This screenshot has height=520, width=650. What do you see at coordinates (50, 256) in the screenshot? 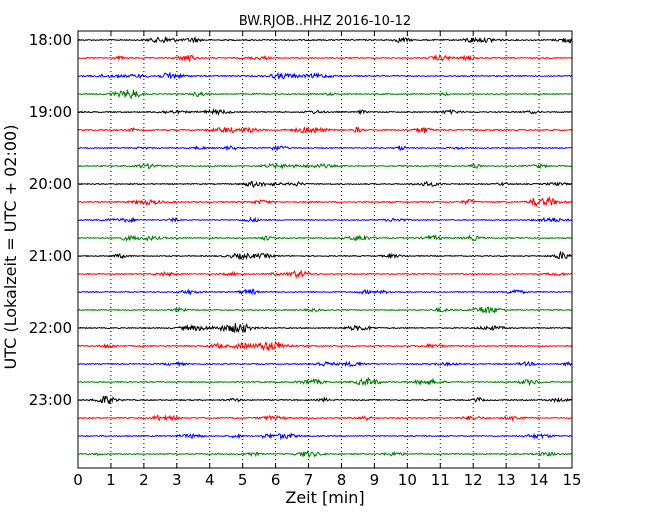
I see `y-tick-label: 21:00` at bounding box center [50, 256].